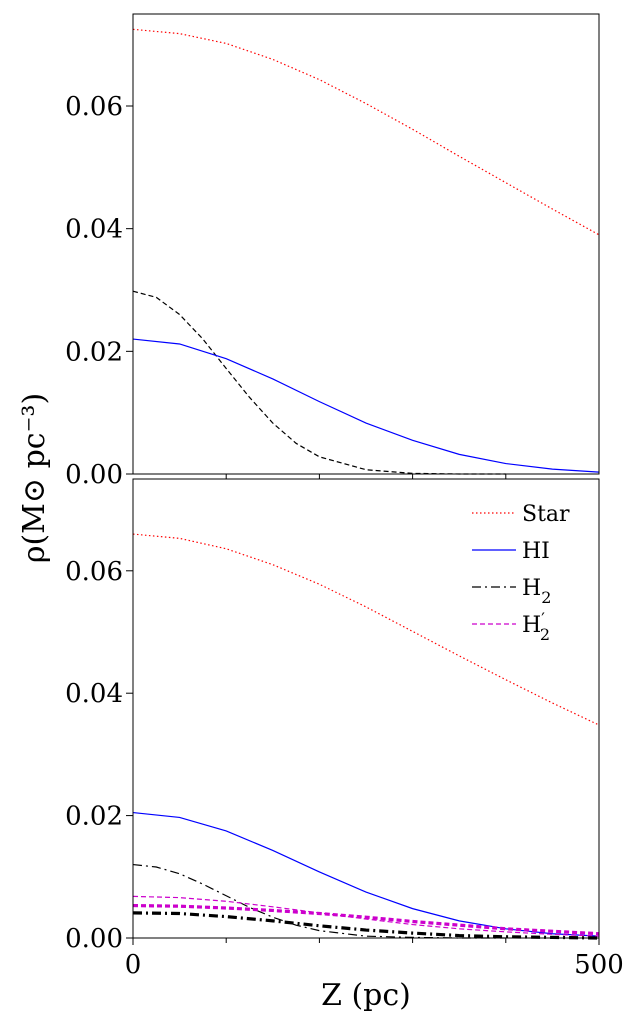 The image size is (635, 1022). Describe the element at coordinates (546, 514) in the screenshot. I see `legend-label: Star` at that location.